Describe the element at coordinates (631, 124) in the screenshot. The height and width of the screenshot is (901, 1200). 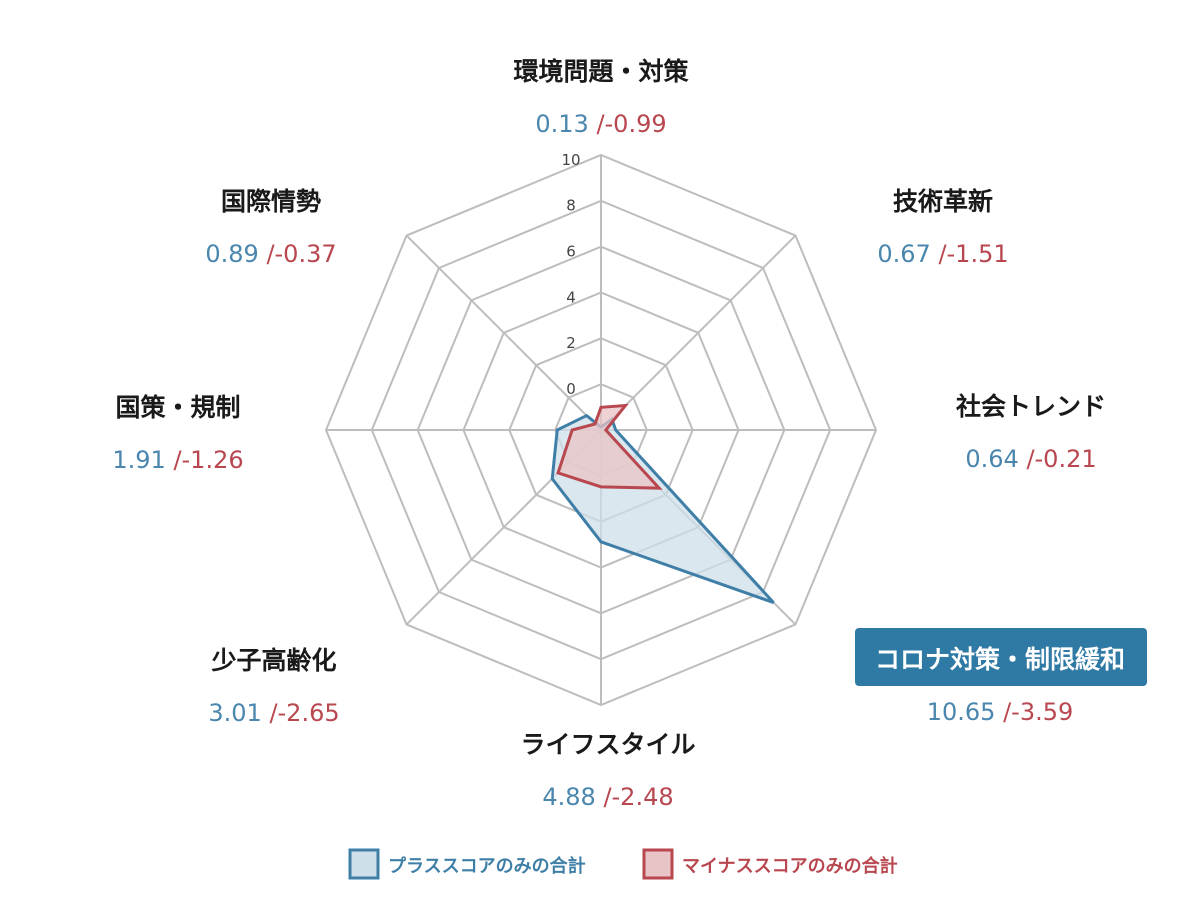
I see `value-minus: /-0.99` at that location.